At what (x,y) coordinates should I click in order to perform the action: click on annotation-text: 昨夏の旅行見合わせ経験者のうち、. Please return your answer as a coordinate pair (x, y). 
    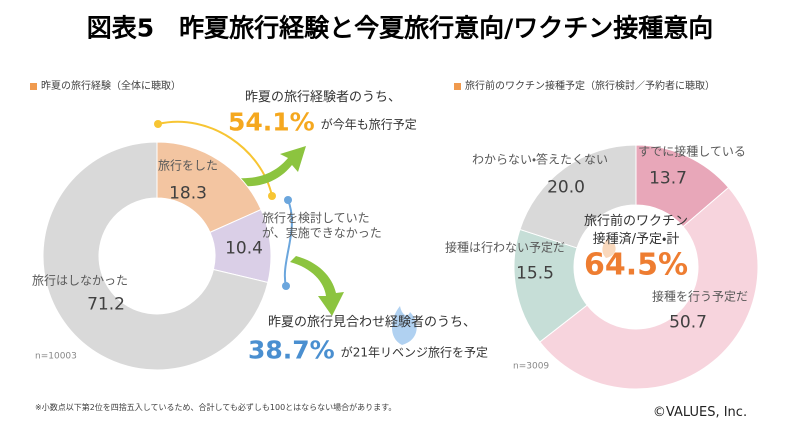
    Looking at the image, I should click on (372, 322).